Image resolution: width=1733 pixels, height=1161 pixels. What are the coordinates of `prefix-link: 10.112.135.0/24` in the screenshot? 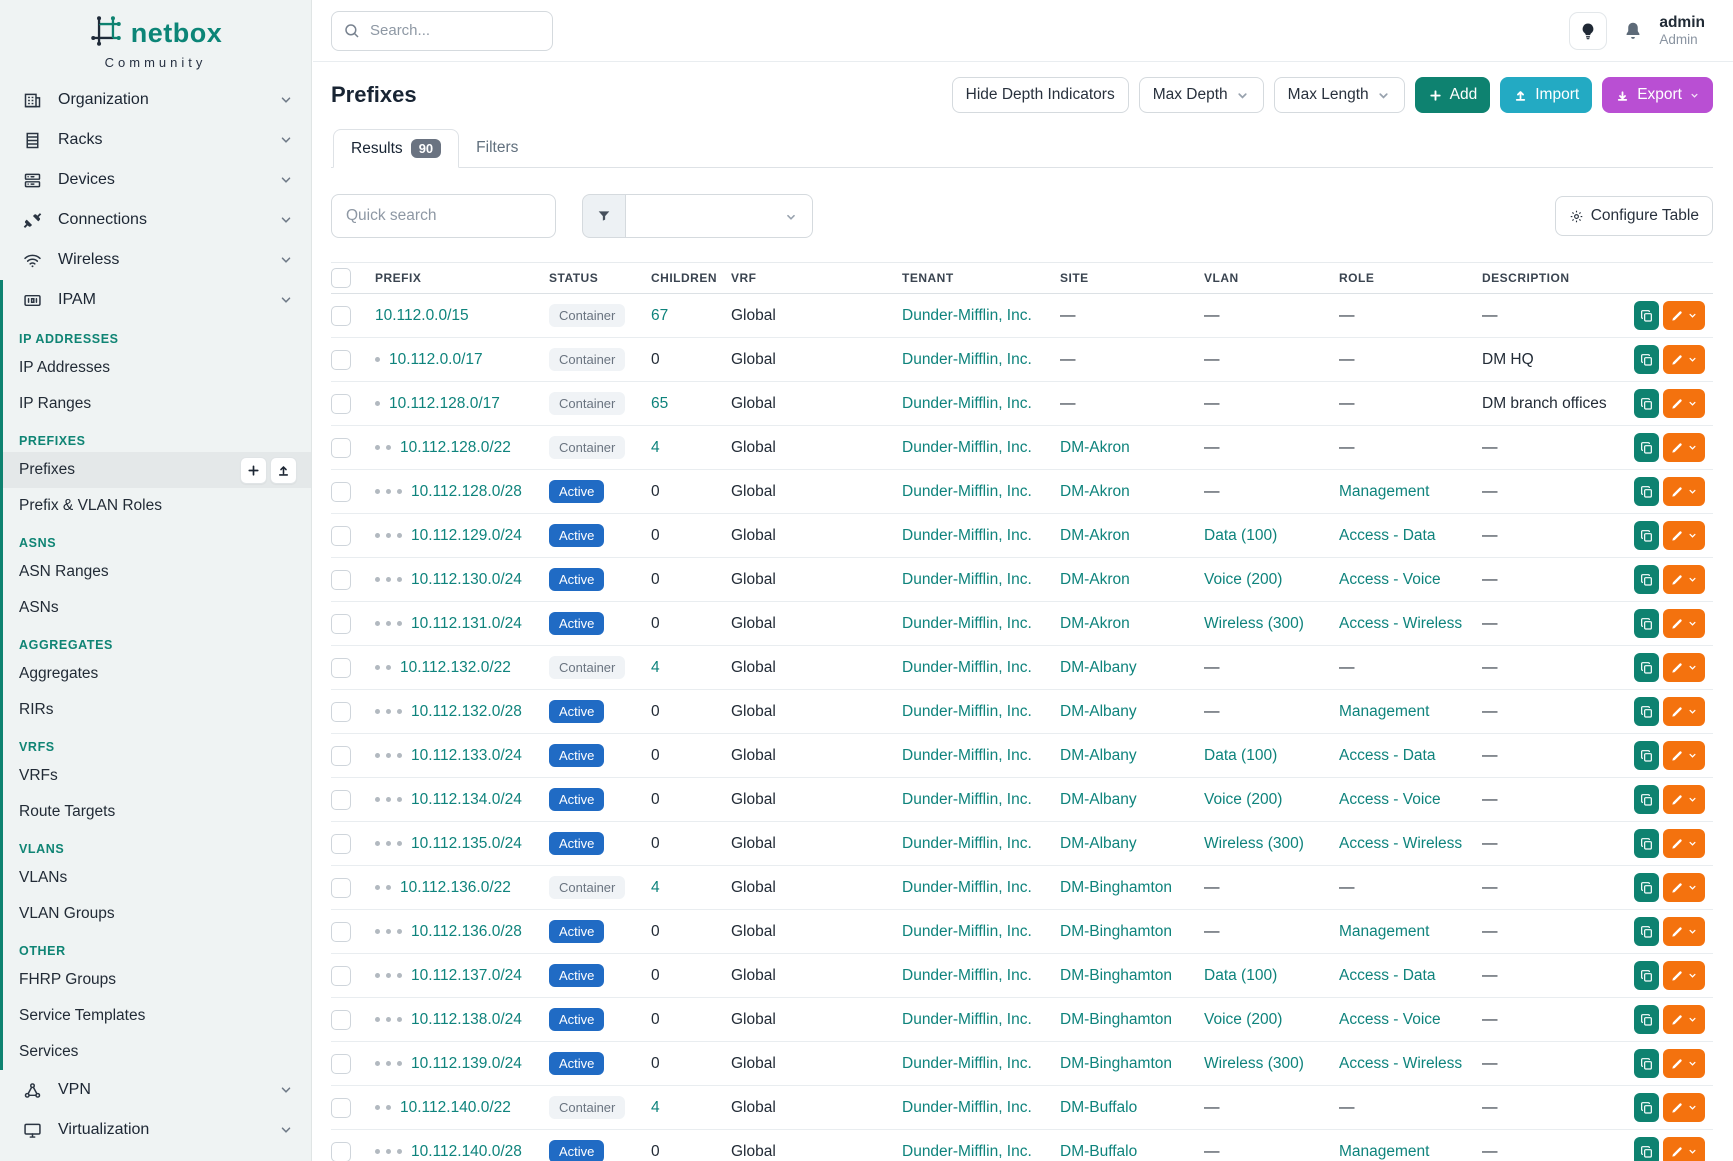 It's located at (466, 843).